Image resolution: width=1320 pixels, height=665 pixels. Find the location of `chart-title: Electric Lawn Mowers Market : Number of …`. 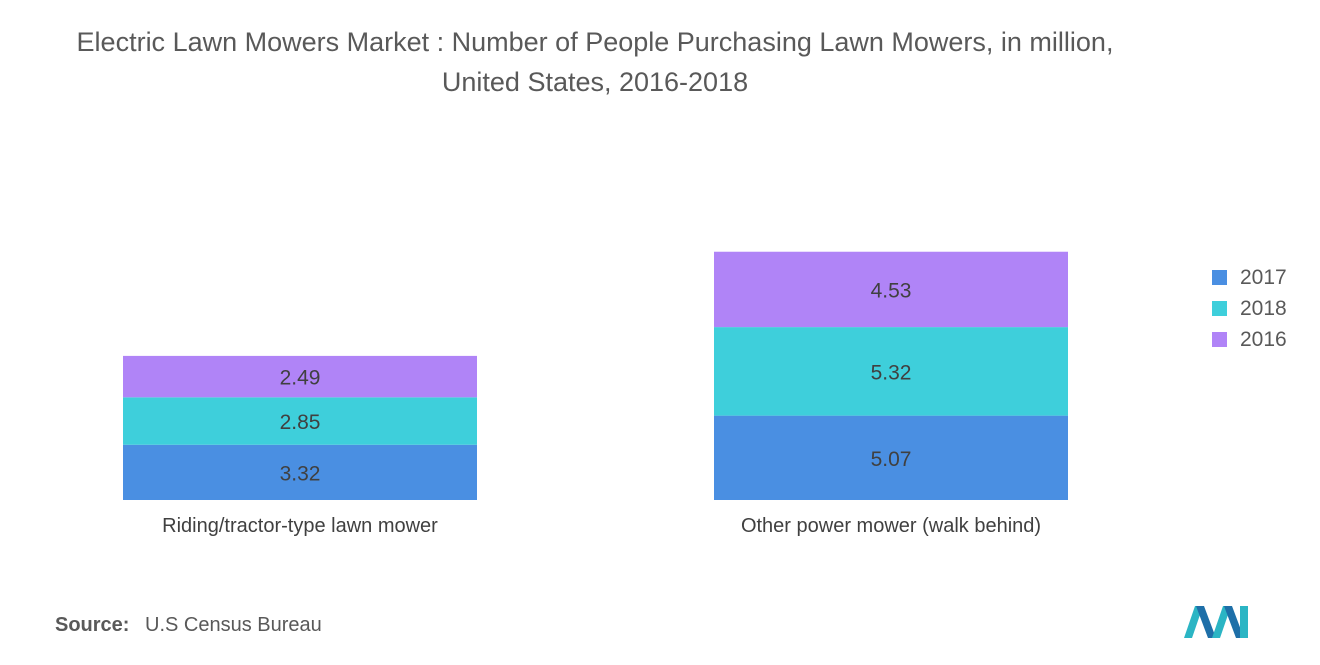

chart-title: Electric Lawn Mowers Market : Number of … is located at coordinates (595, 62).